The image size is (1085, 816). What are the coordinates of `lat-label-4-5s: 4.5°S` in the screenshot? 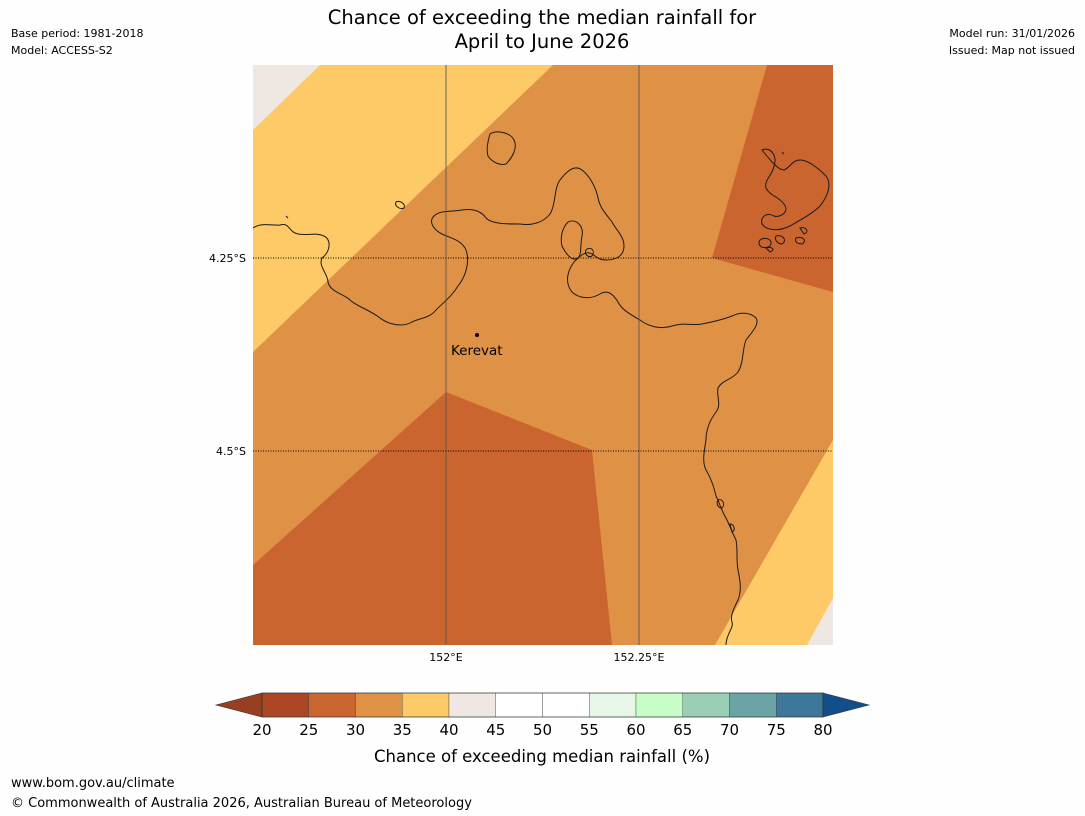 It's located at (231, 451).